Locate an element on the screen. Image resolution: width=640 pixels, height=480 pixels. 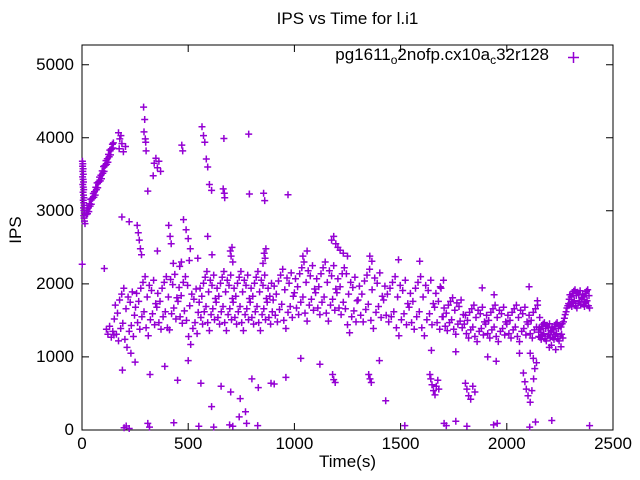
x-tick-label: 2000 is located at coordinates (506, 443).